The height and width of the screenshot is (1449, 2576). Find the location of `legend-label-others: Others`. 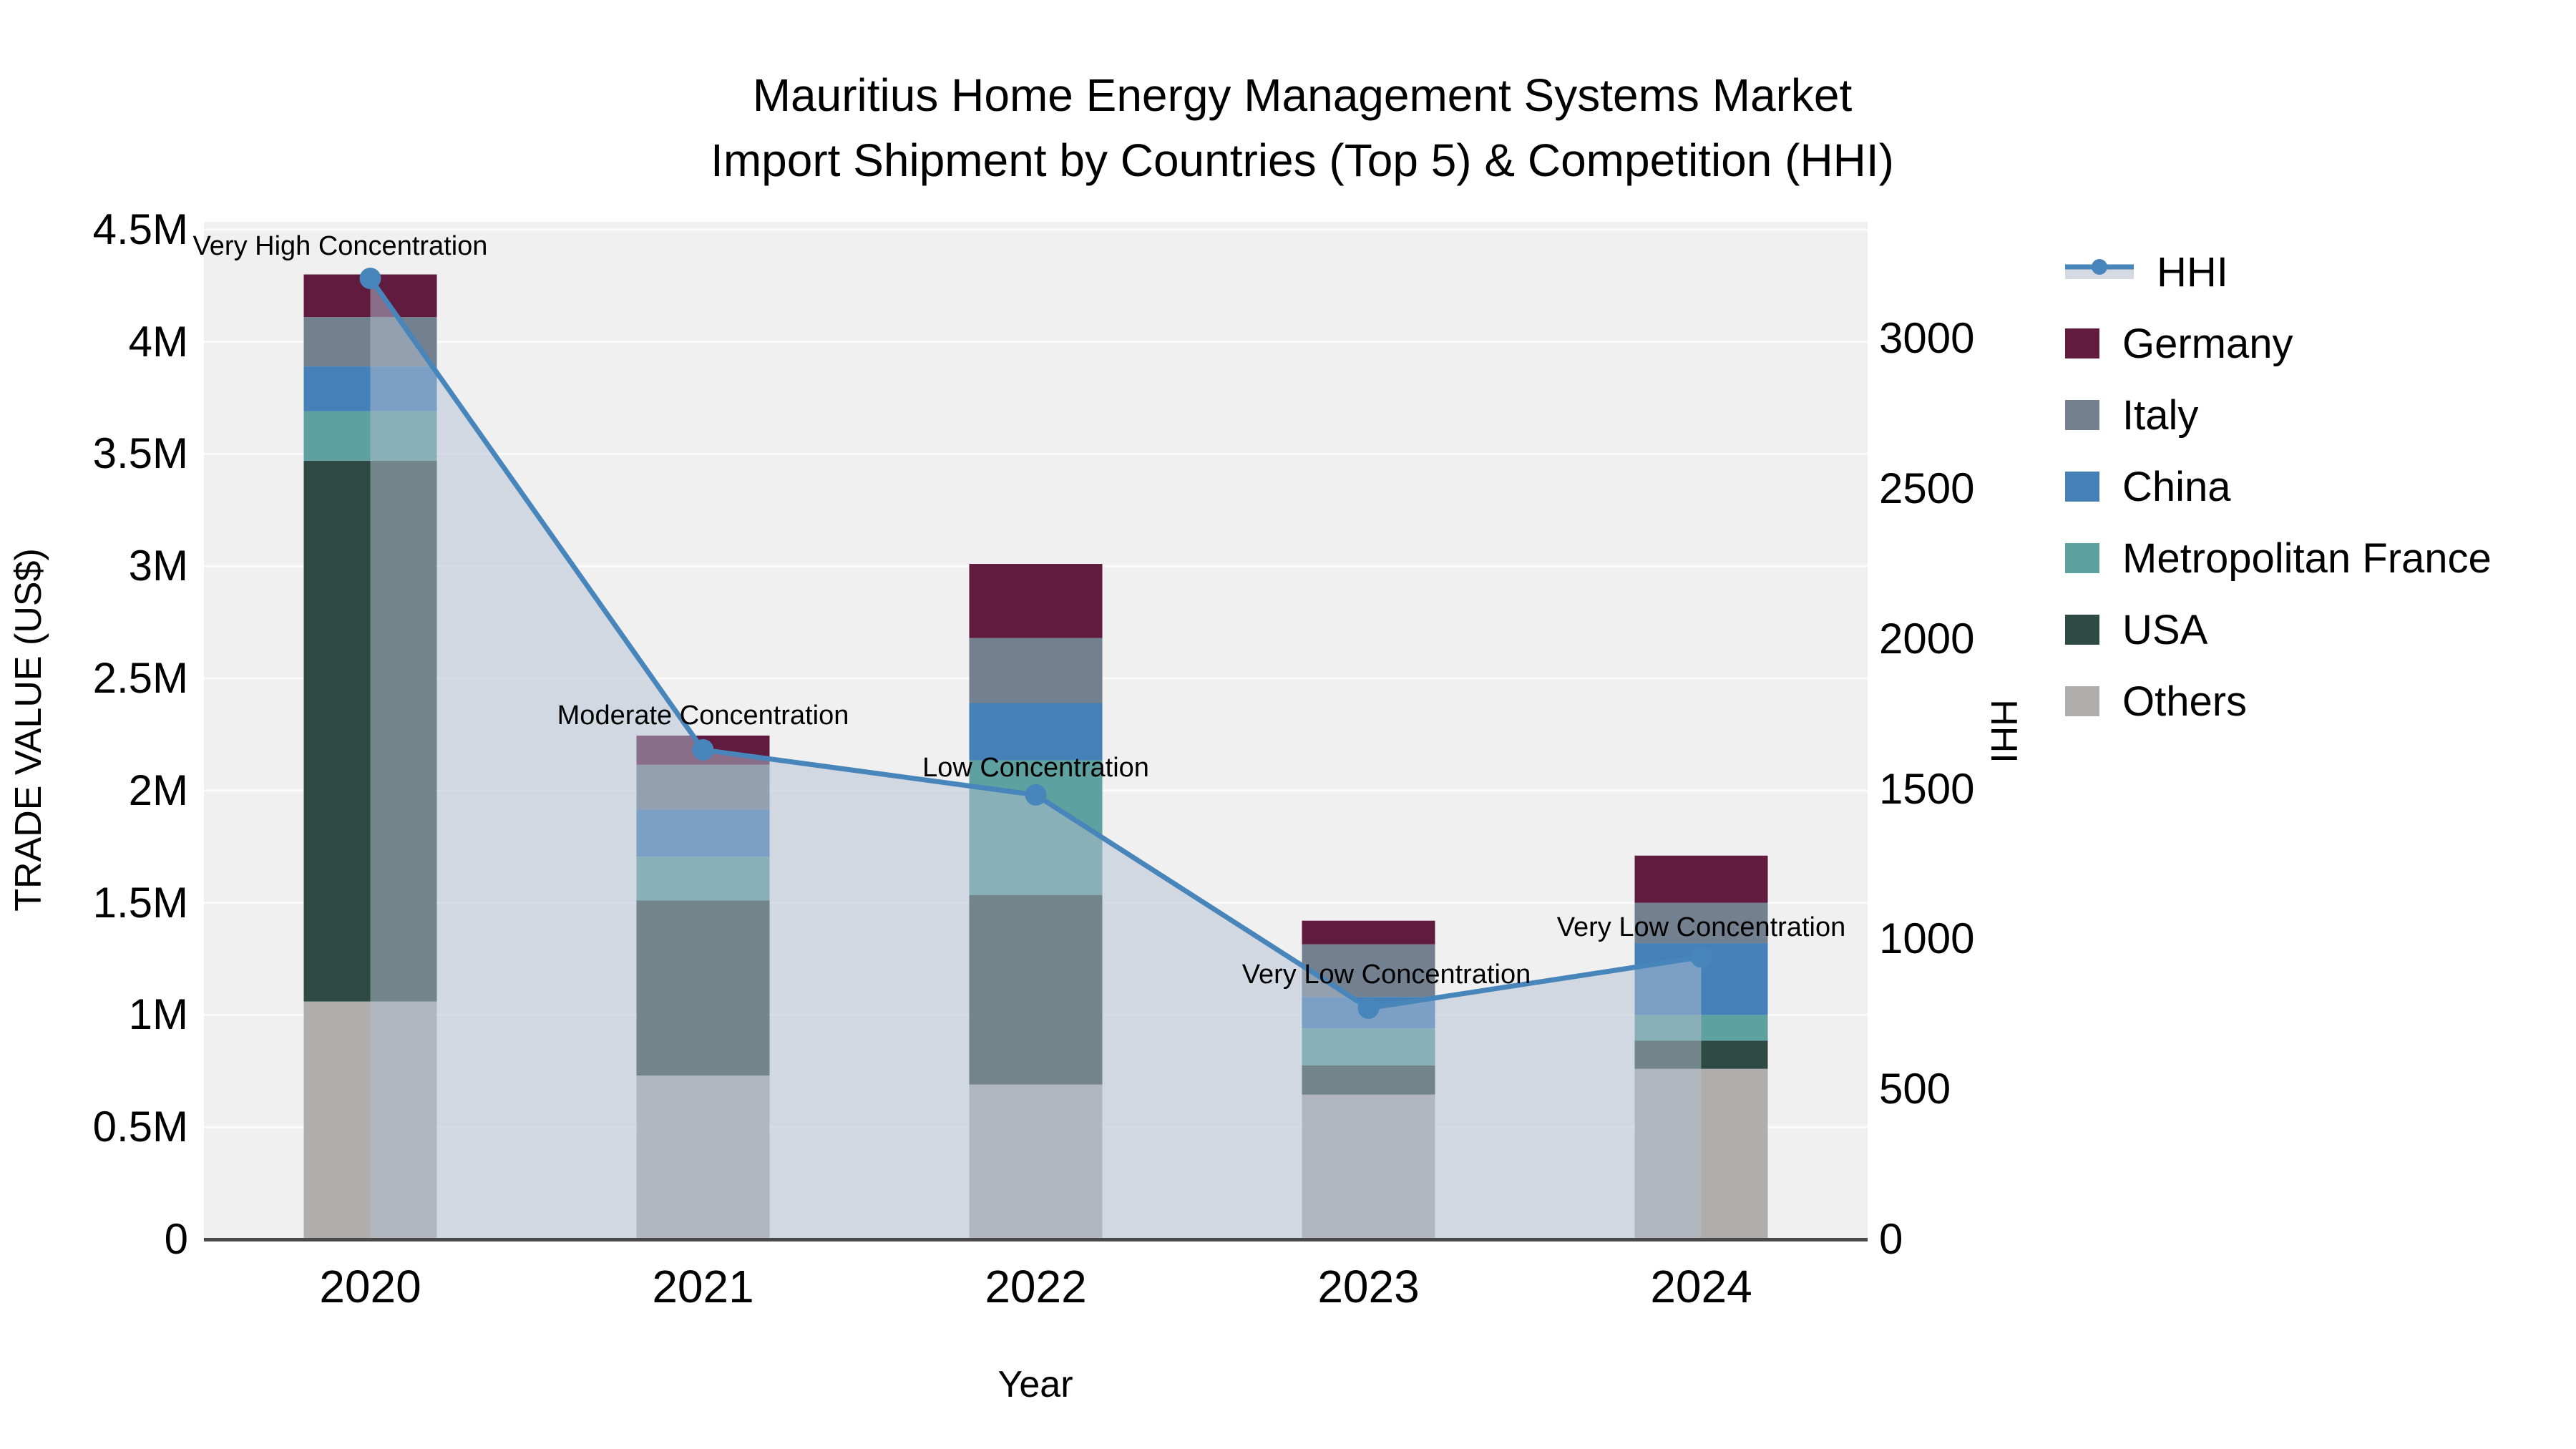

legend-label-others: Others is located at coordinates (2185, 701).